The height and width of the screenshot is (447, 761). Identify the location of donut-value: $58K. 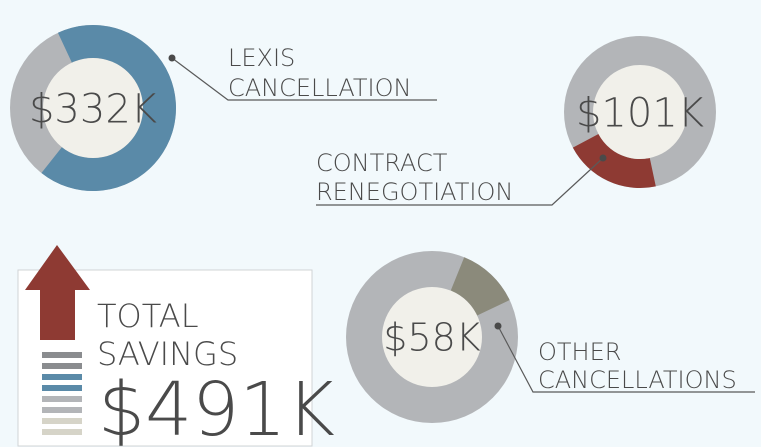
(432, 338).